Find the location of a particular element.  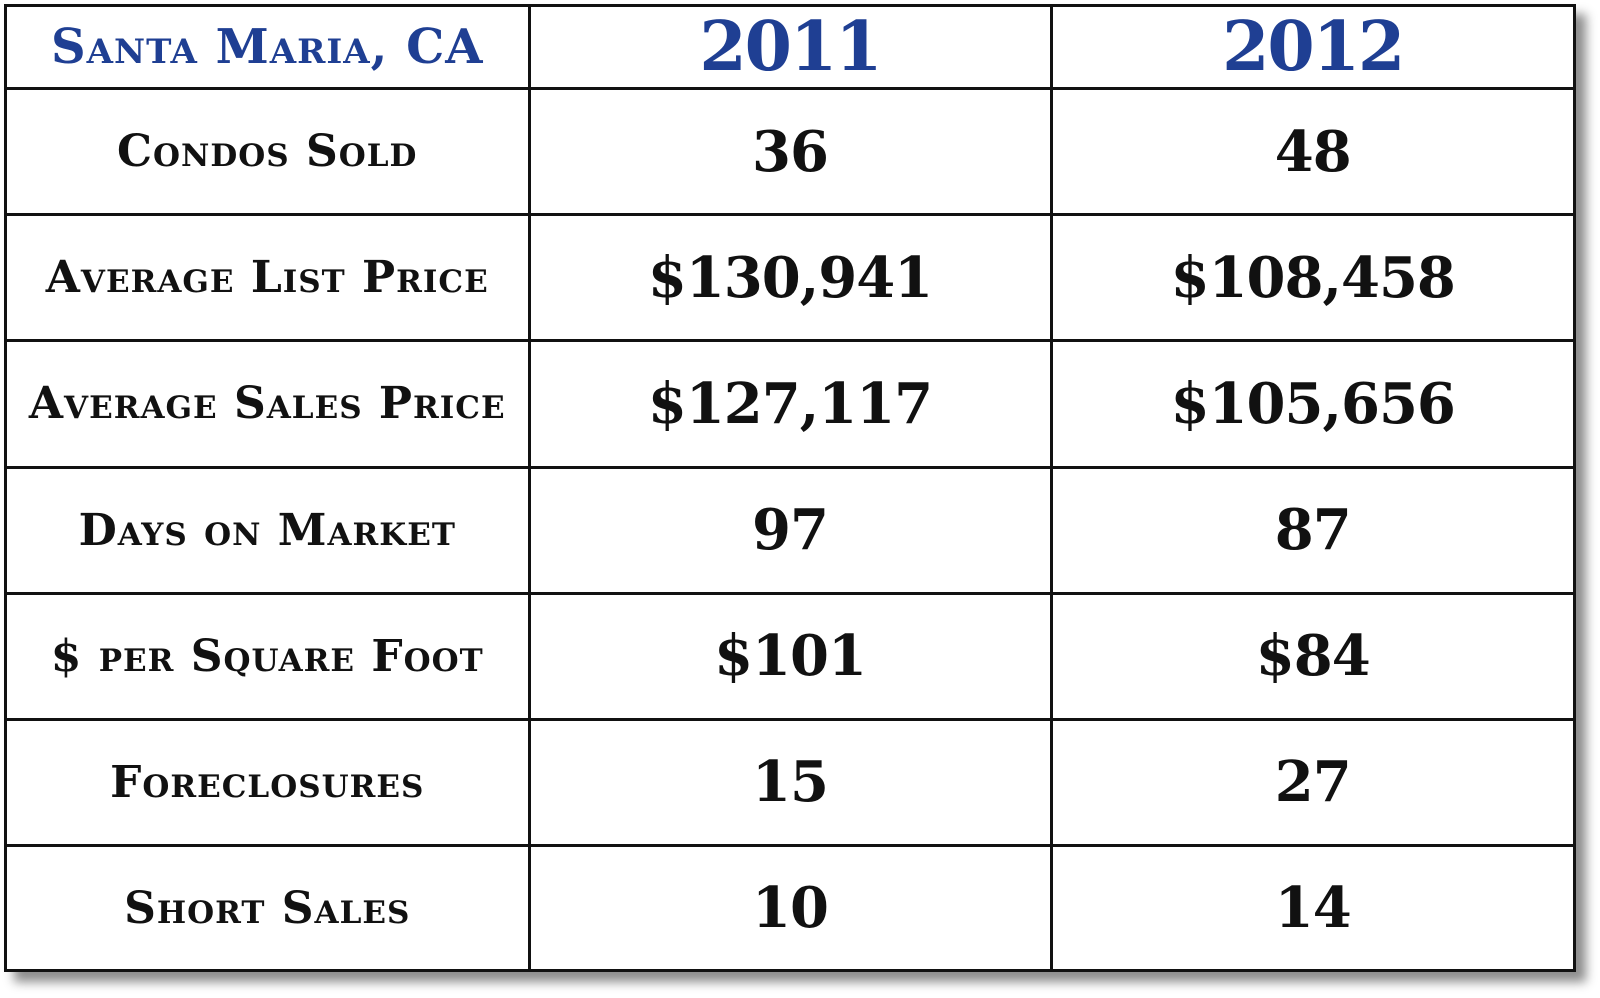

table-row: $ per Square Foot $101 $84 is located at coordinates (790, 656).